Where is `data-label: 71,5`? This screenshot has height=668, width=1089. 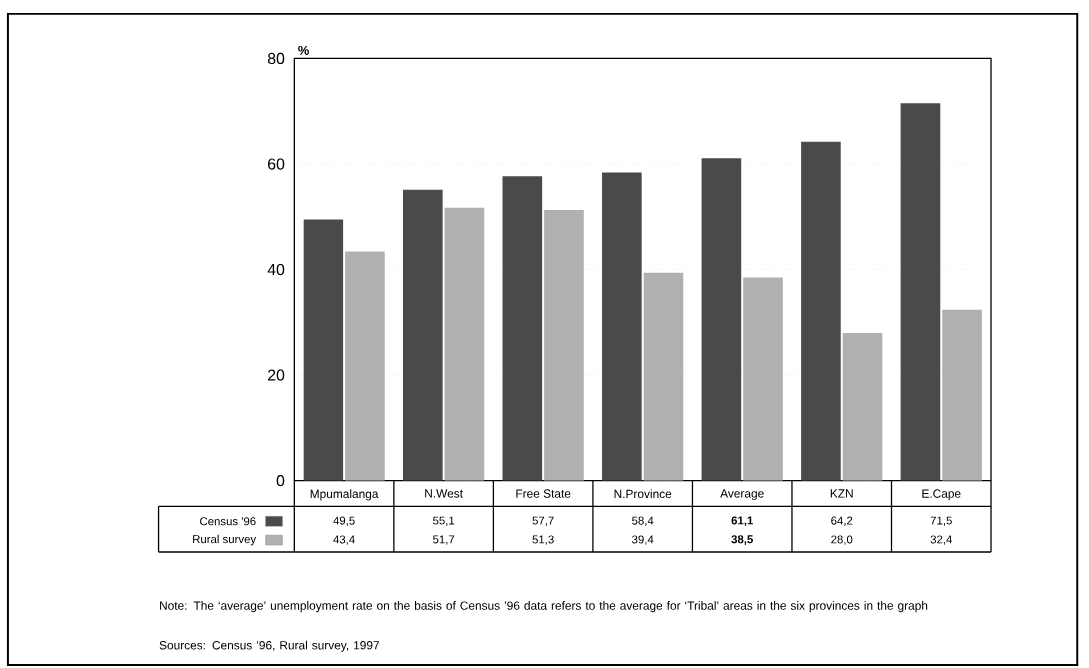 data-label: 71,5 is located at coordinates (941, 521).